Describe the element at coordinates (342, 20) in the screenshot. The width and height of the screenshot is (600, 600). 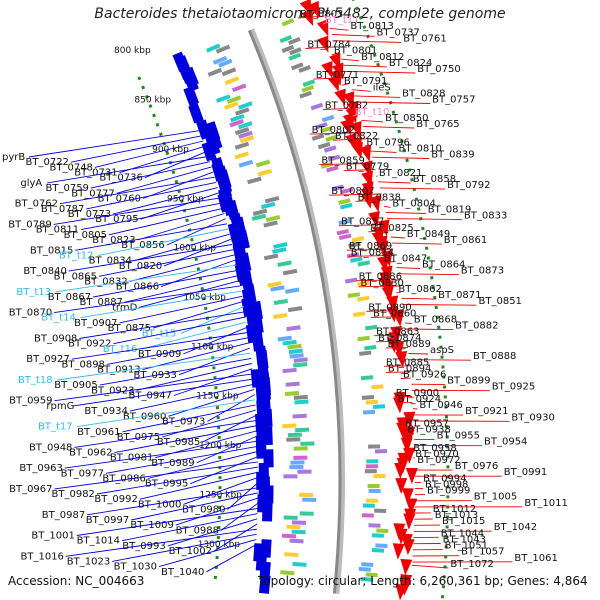
I see `gene-label-forward: BT_t11` at that location.